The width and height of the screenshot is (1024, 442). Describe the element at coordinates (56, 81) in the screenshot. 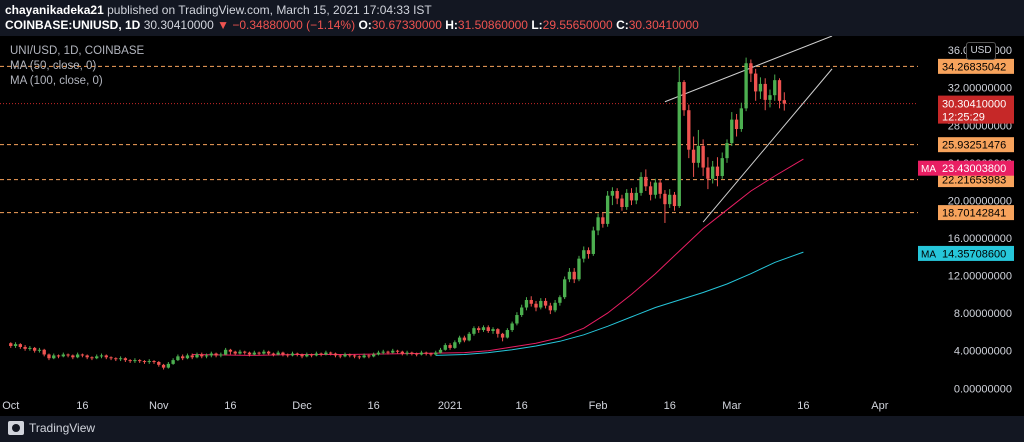

I see `legend-ma100: MA (100, close, 0)` at that location.